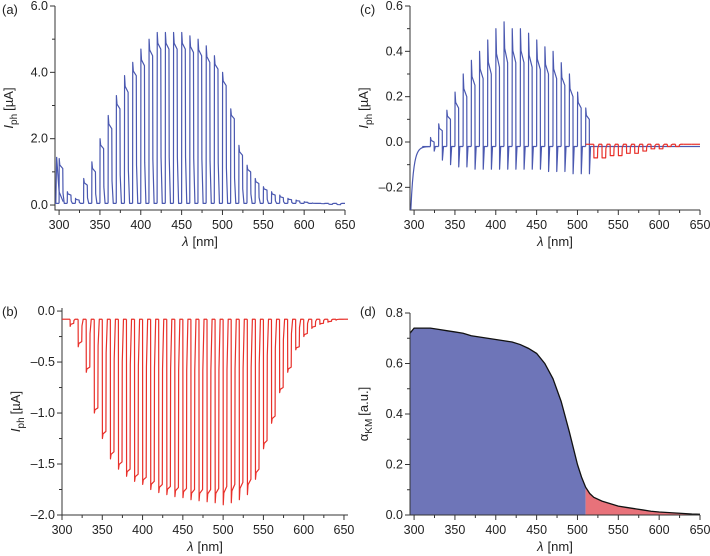 Image resolution: width=710 pixels, height=556 pixels. I want to click on absorption-area-red, so click(642, 501).